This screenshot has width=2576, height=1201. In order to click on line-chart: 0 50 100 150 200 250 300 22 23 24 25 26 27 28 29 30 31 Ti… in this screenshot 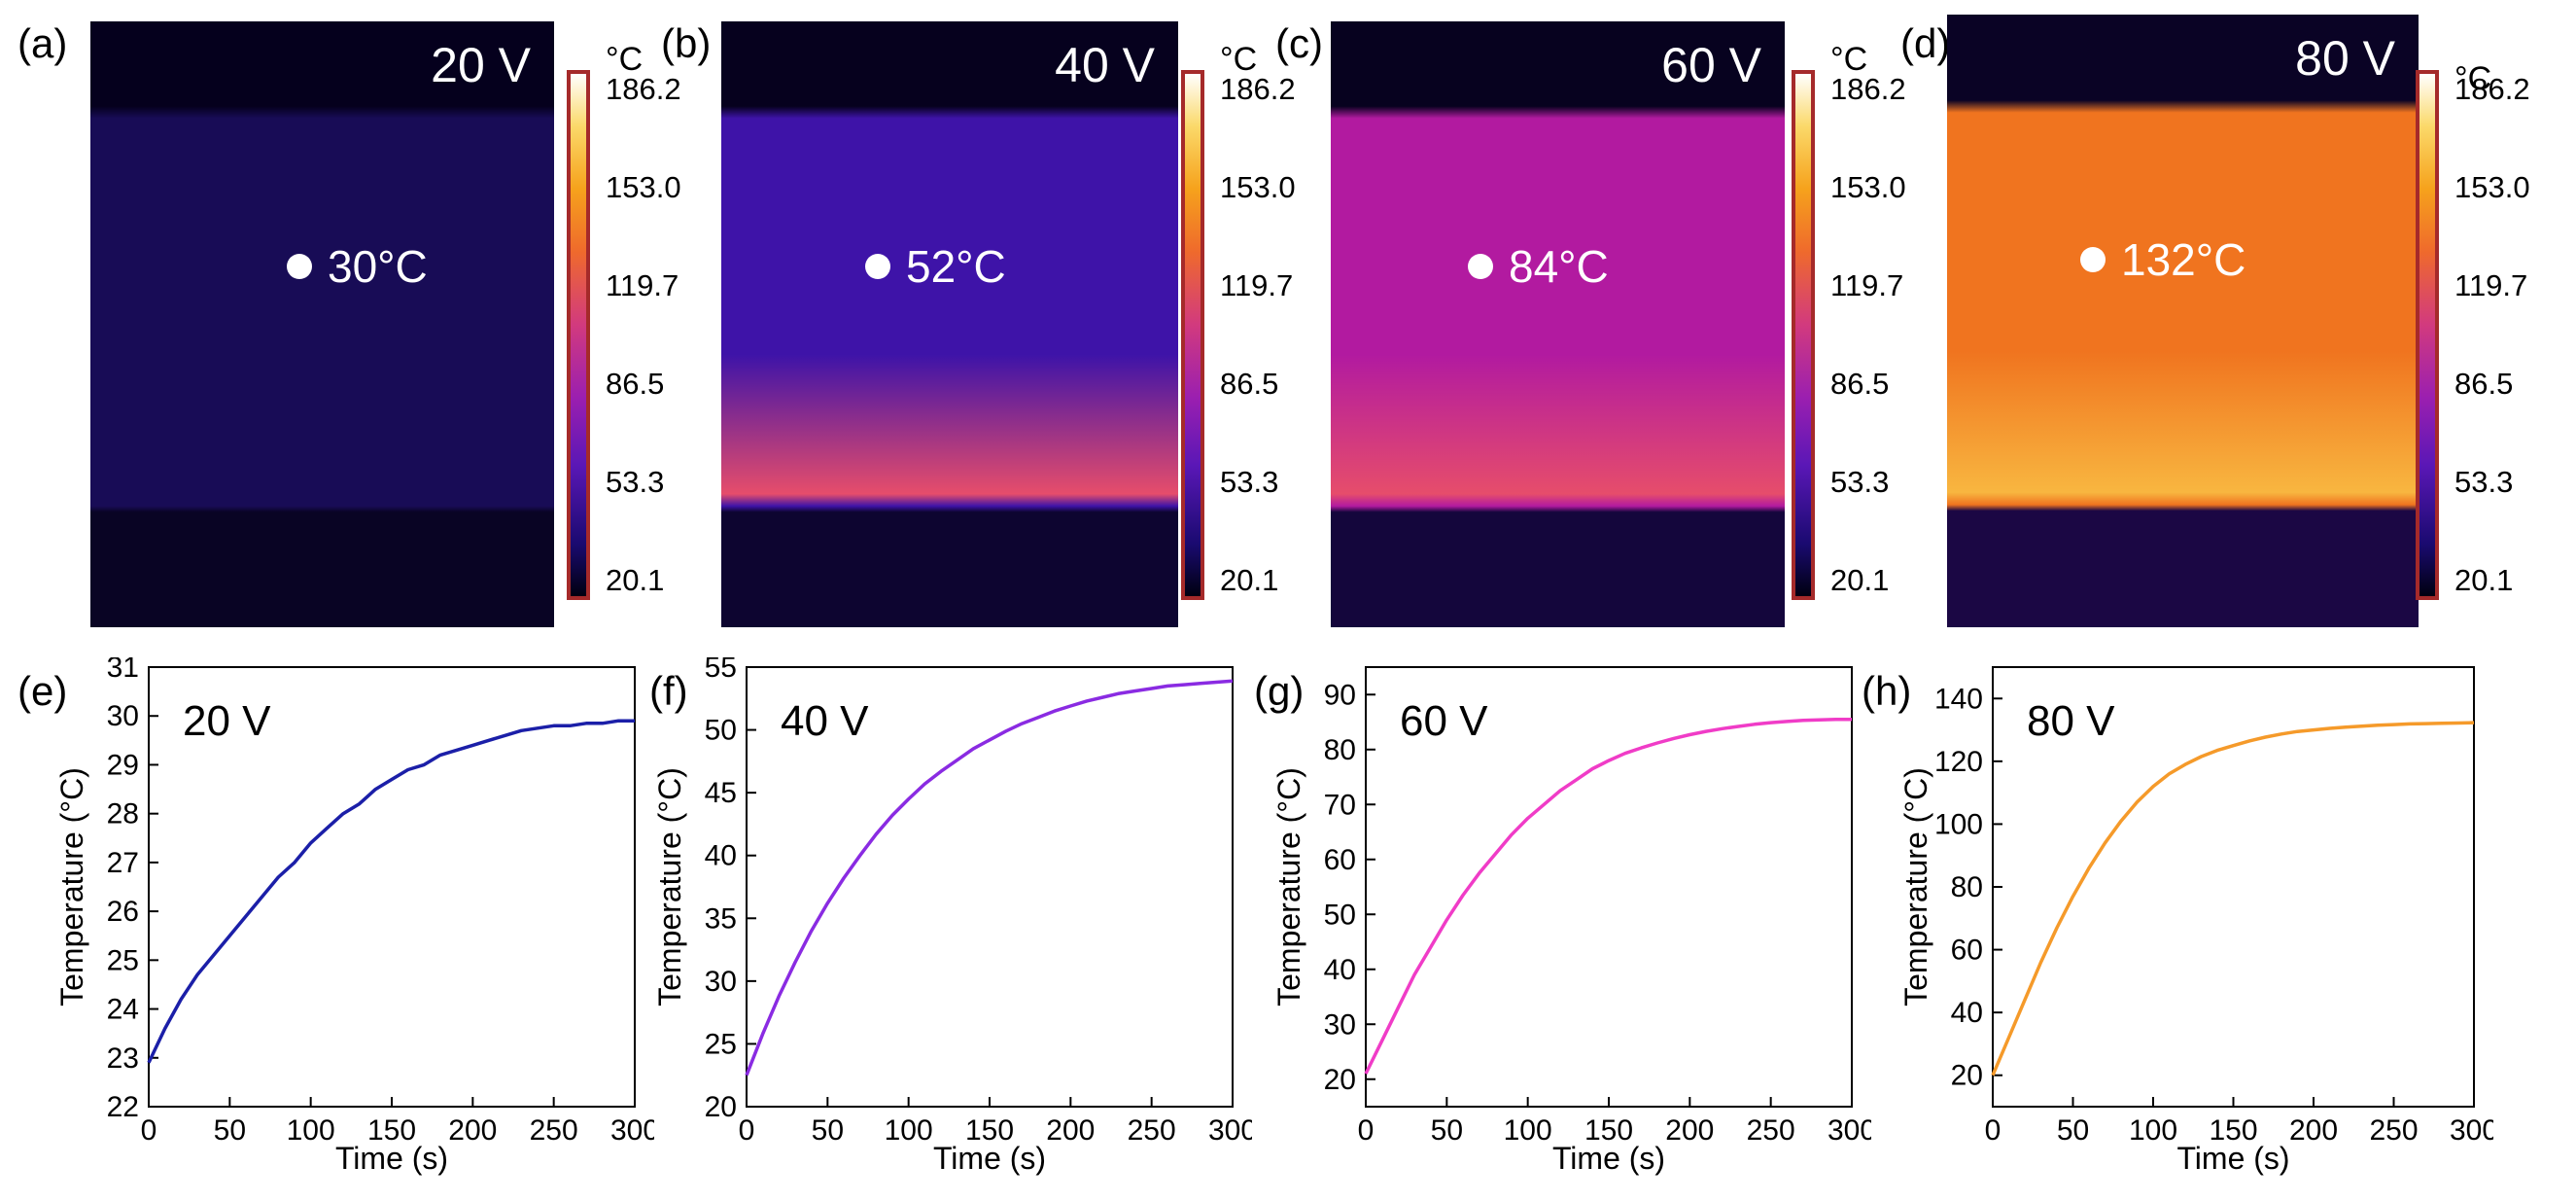, I will do `click(354, 917)`.